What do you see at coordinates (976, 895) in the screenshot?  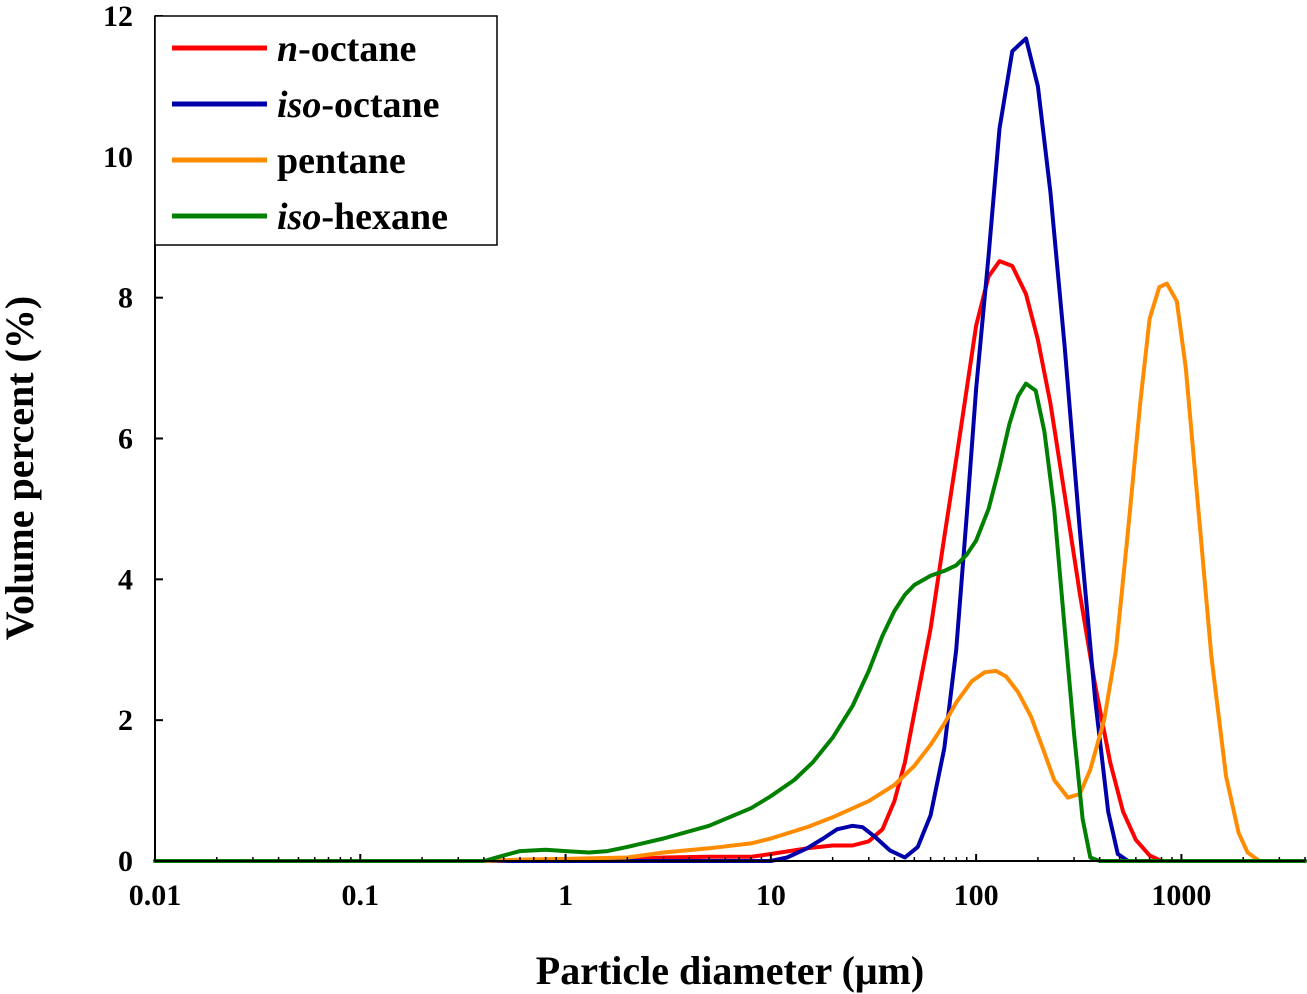 I see `x-tick-label: 100` at bounding box center [976, 895].